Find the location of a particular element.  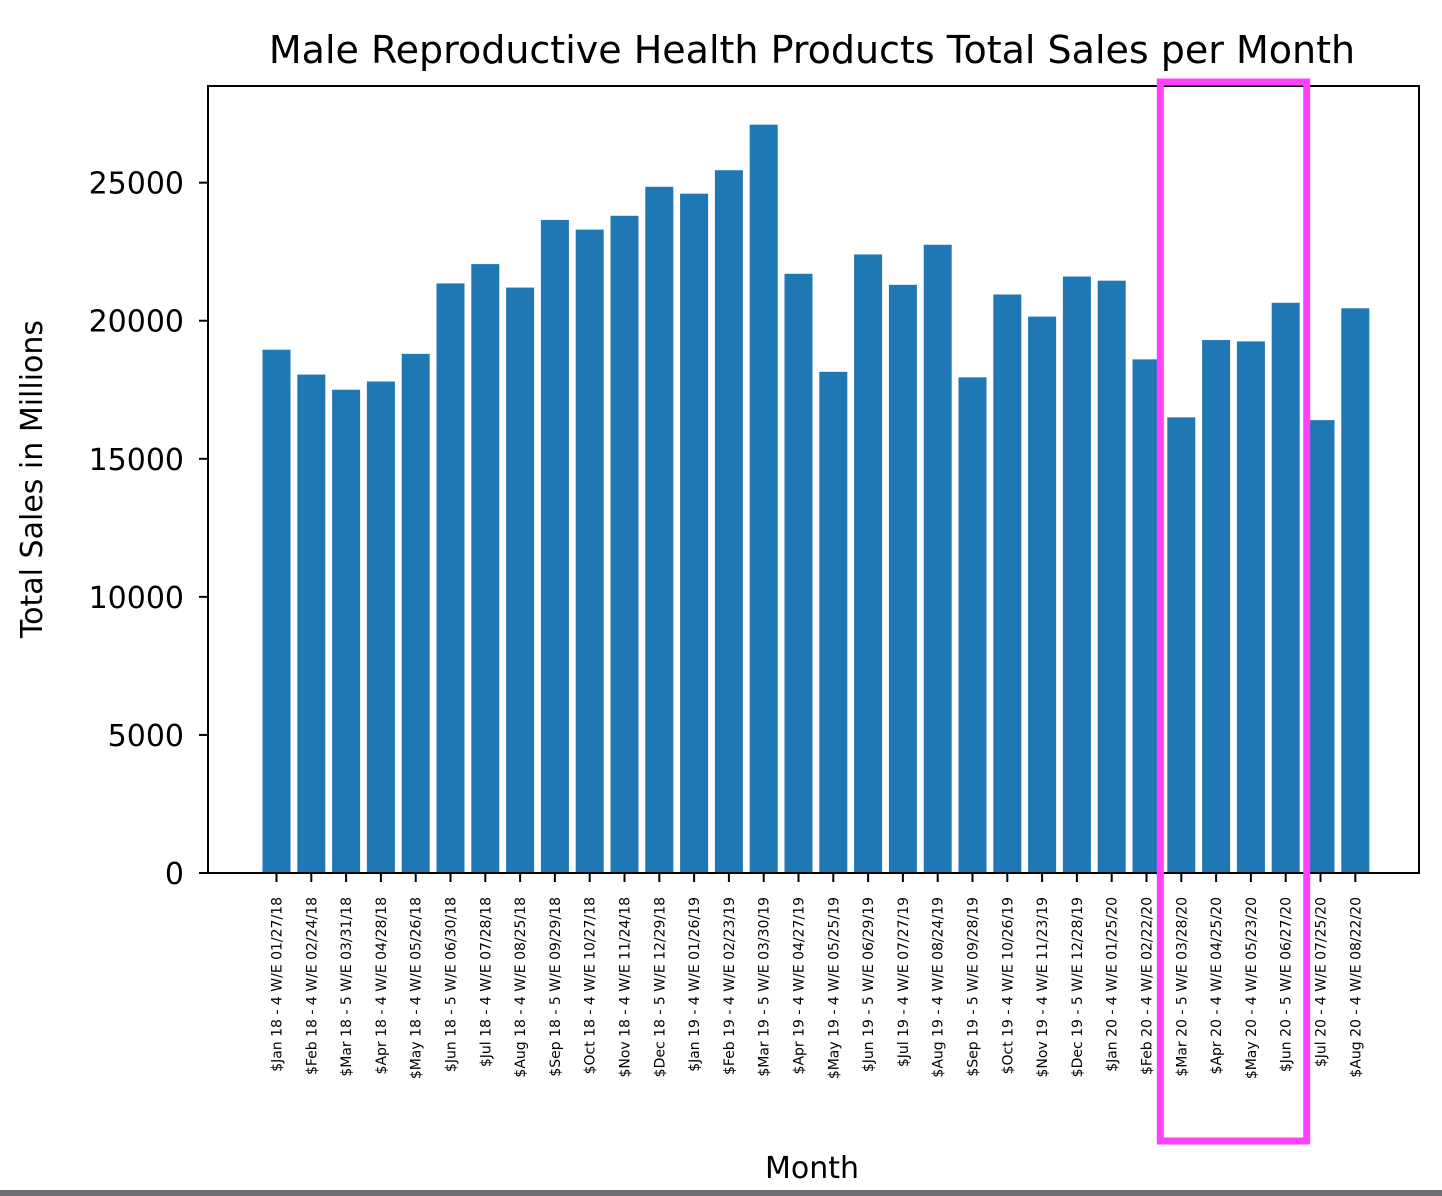

x-tick-label: $Jan 20 - 4 W/E 01/25/20 is located at coordinates (1113, 984).